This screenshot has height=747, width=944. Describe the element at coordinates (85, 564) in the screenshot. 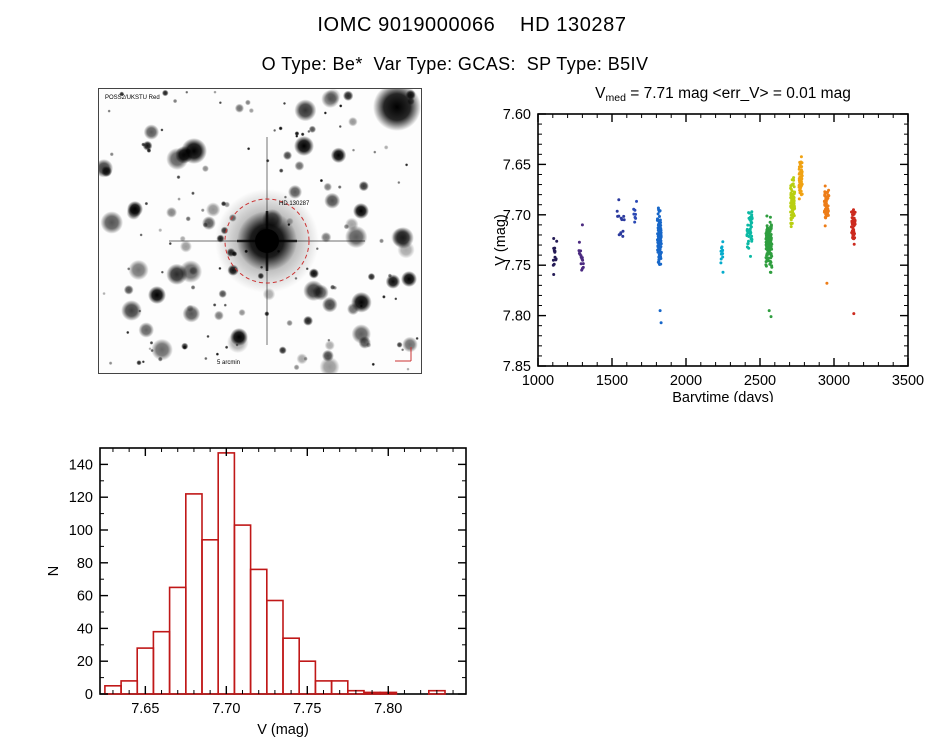

I see `svg-text: 80` at that location.